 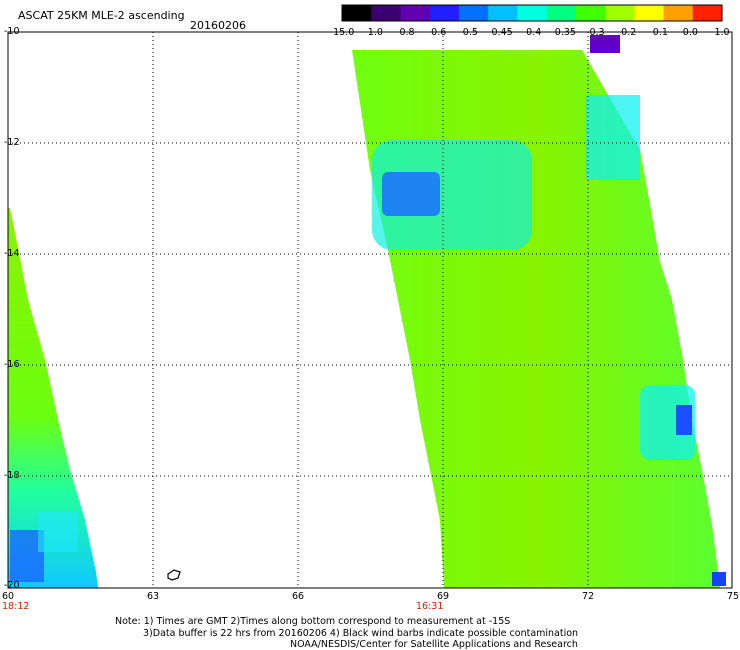 What do you see at coordinates (12, 475) in the screenshot?
I see `lat-label: -18` at bounding box center [12, 475].